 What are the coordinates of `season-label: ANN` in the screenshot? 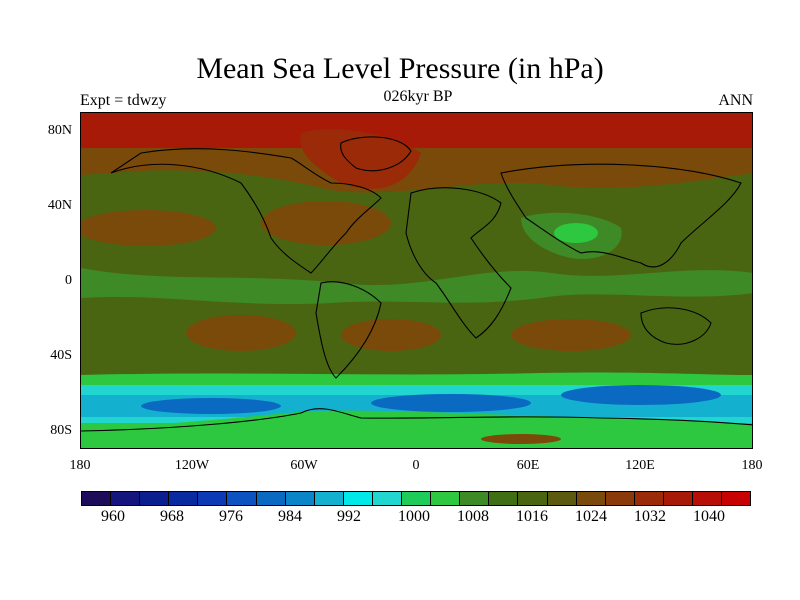 It's located at (735, 100).